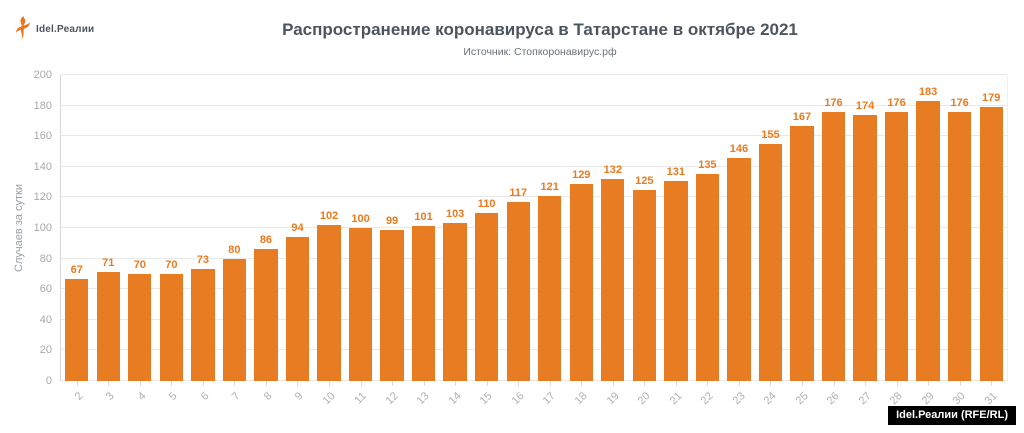  I want to click on bar-value-label: 100, so click(360, 219).